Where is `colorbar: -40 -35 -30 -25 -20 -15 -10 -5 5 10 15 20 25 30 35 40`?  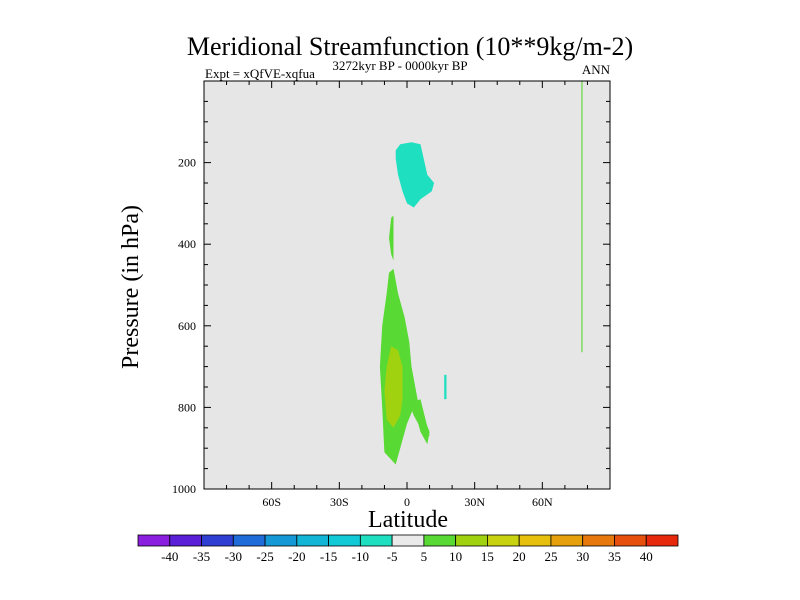 colorbar: -40 -35 -30 -25 -20 -15 -10 -5 5 10 15 20 25 30 35 40 is located at coordinates (408, 549).